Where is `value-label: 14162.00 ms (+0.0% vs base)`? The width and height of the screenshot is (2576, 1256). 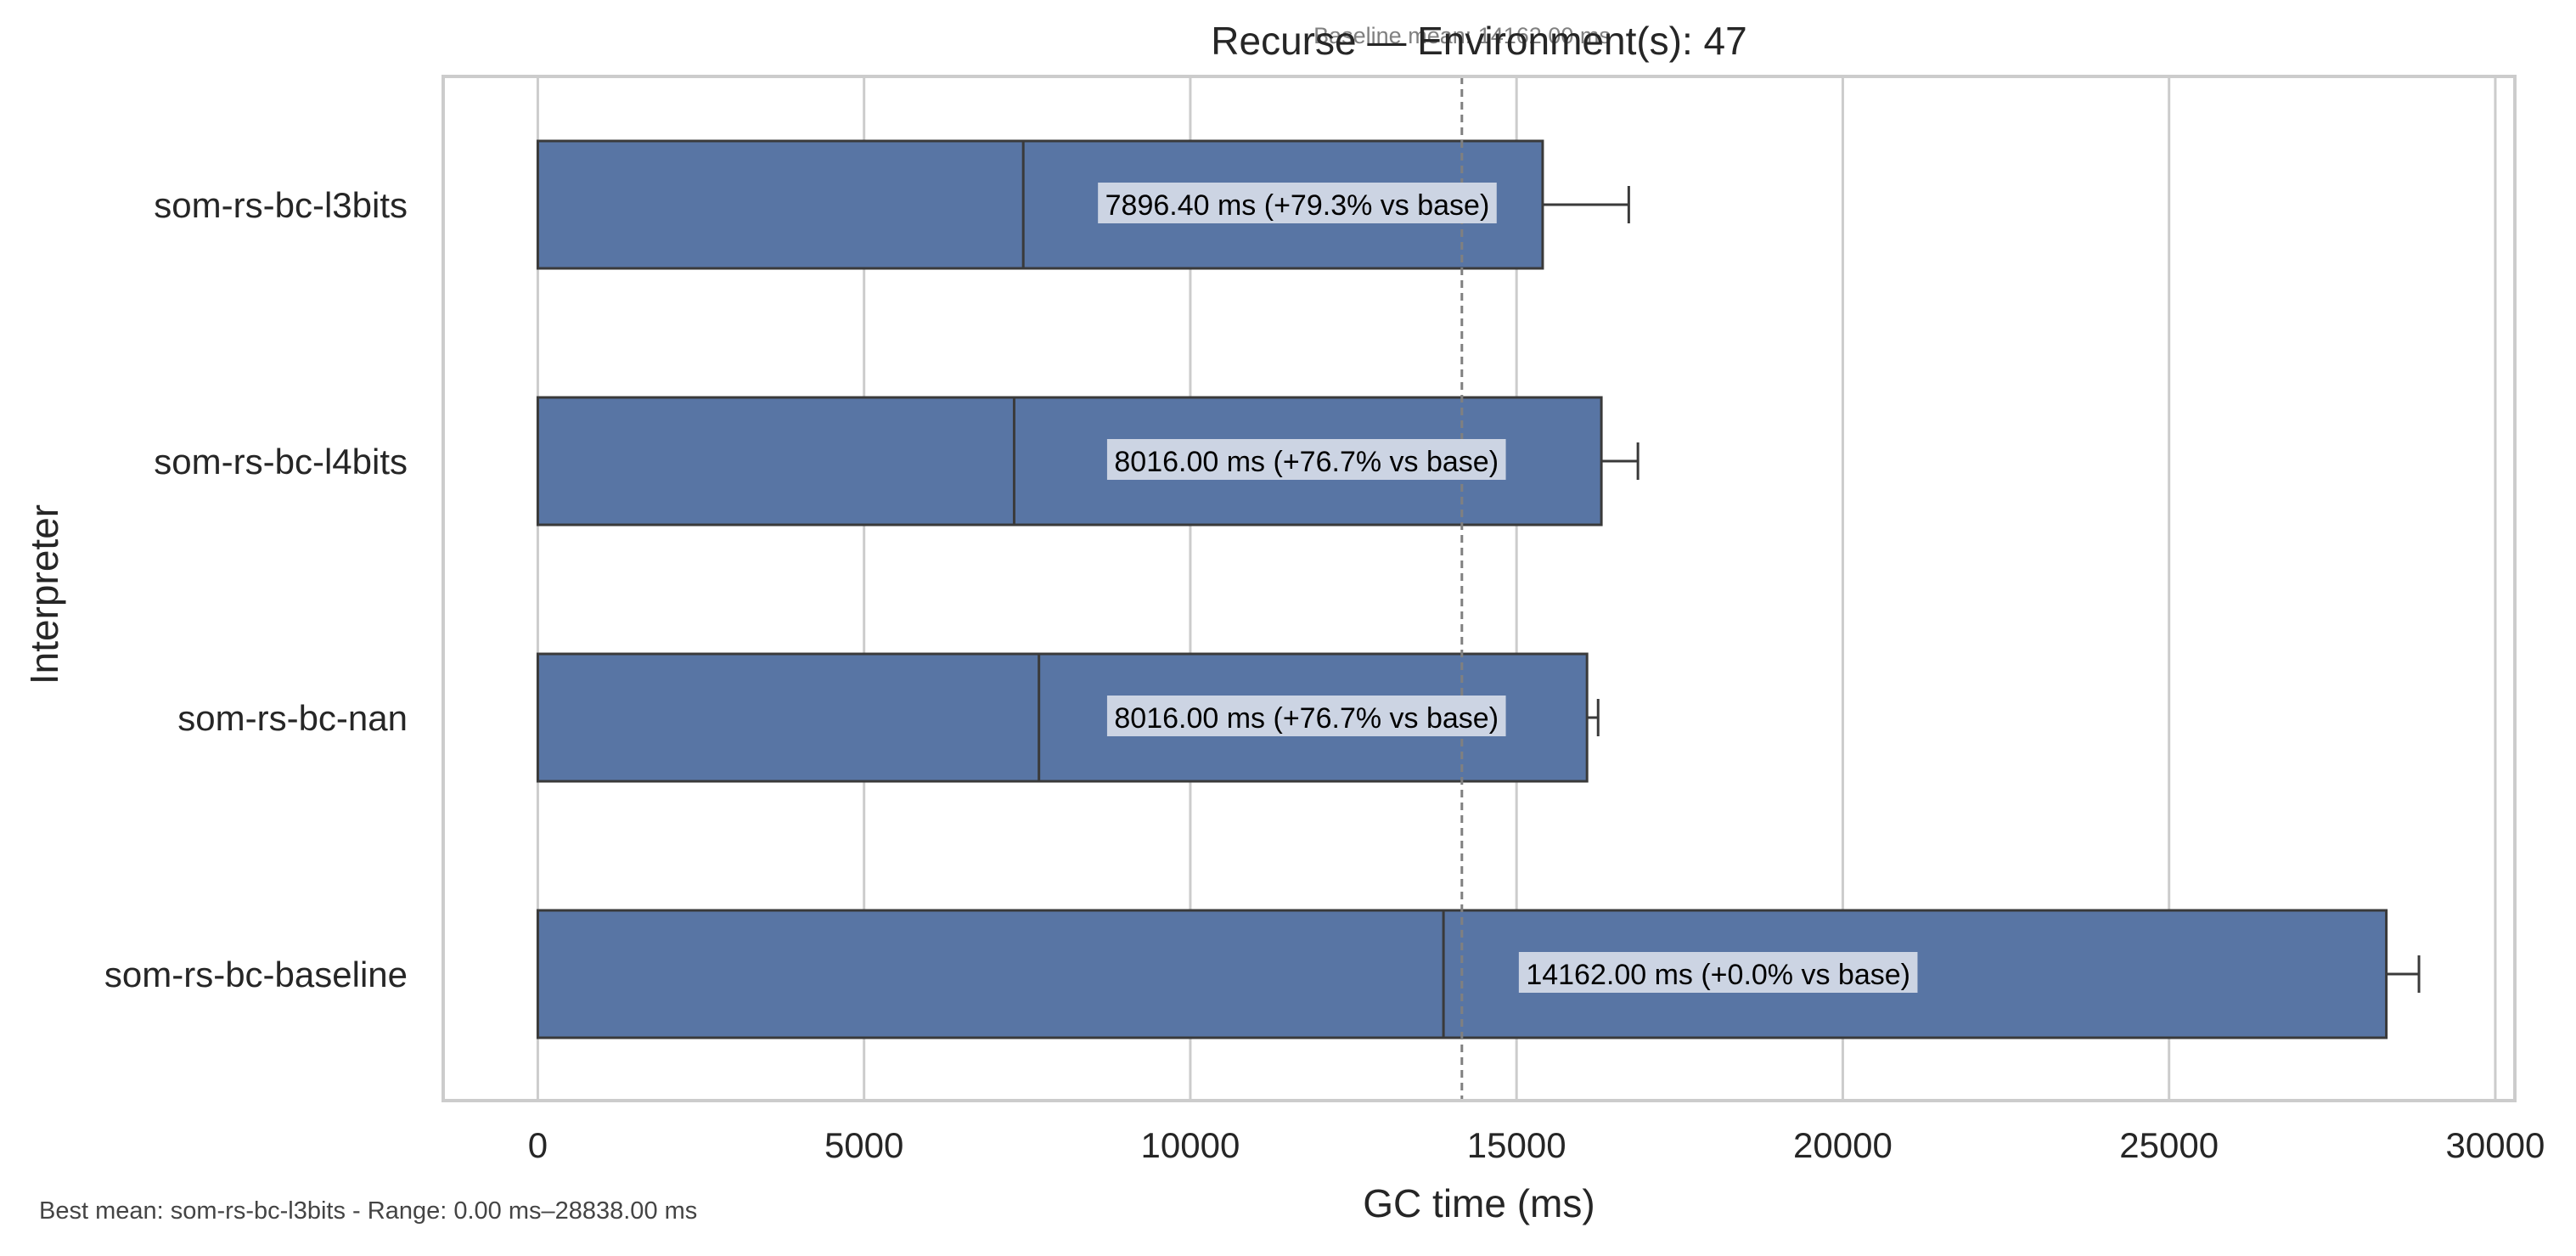 value-label: 14162.00 ms (+0.0% vs base) is located at coordinates (1718, 975).